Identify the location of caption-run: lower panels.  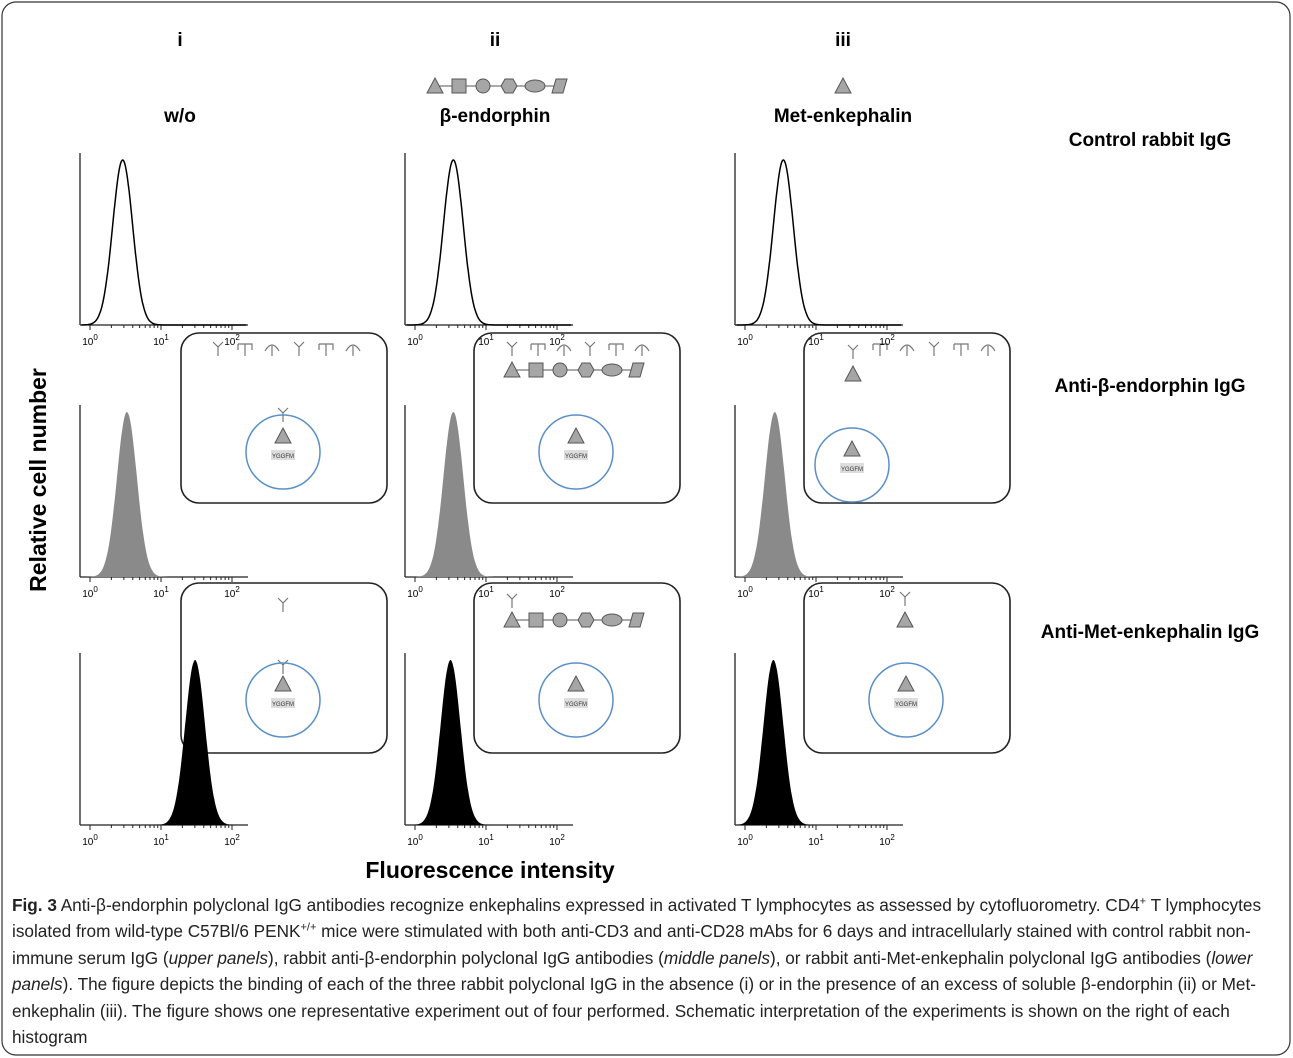
(632, 971).